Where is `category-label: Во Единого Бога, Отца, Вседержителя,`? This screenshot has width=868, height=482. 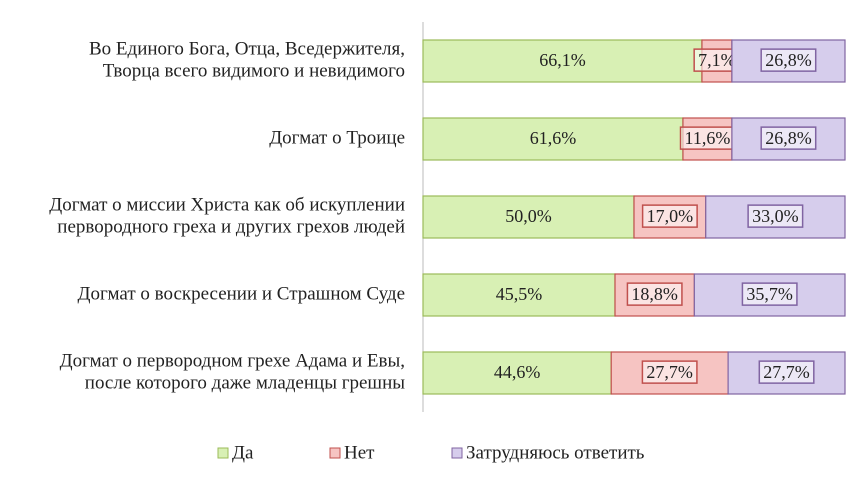 category-label: Во Единого Бога, Отца, Вседержителя, is located at coordinates (247, 48).